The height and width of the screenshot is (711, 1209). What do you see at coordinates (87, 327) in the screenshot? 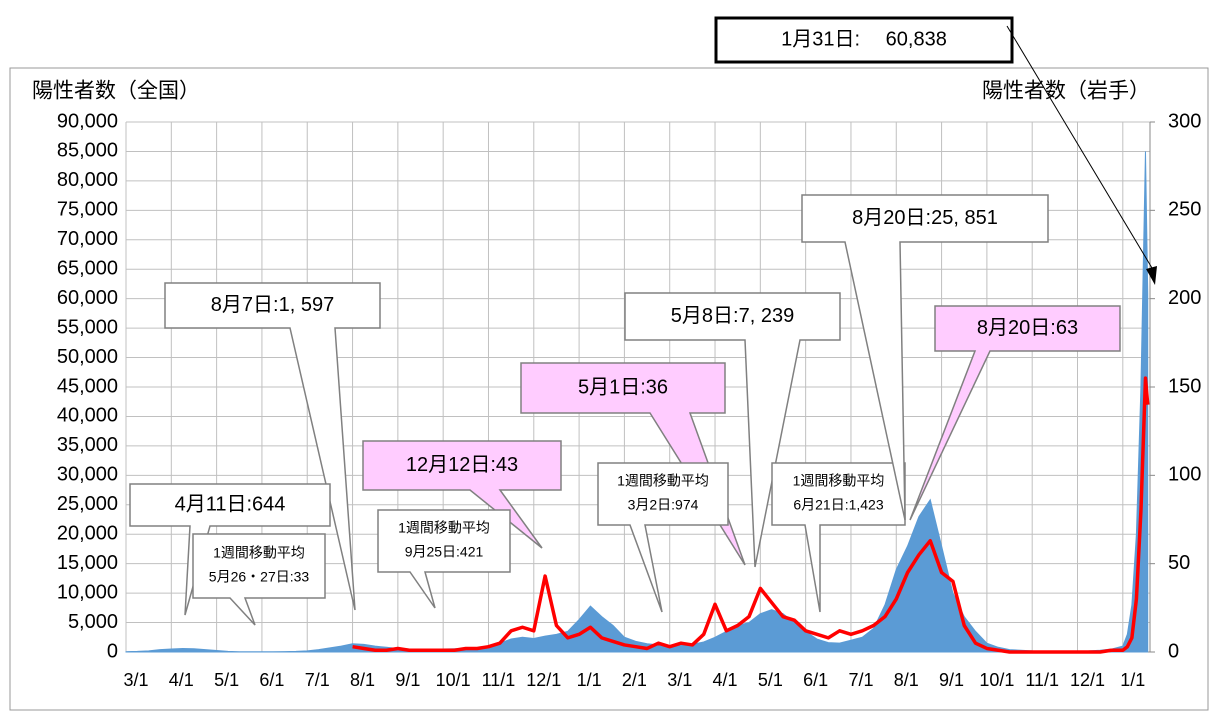
I see `y-tick-label: 55,000` at bounding box center [87, 327].